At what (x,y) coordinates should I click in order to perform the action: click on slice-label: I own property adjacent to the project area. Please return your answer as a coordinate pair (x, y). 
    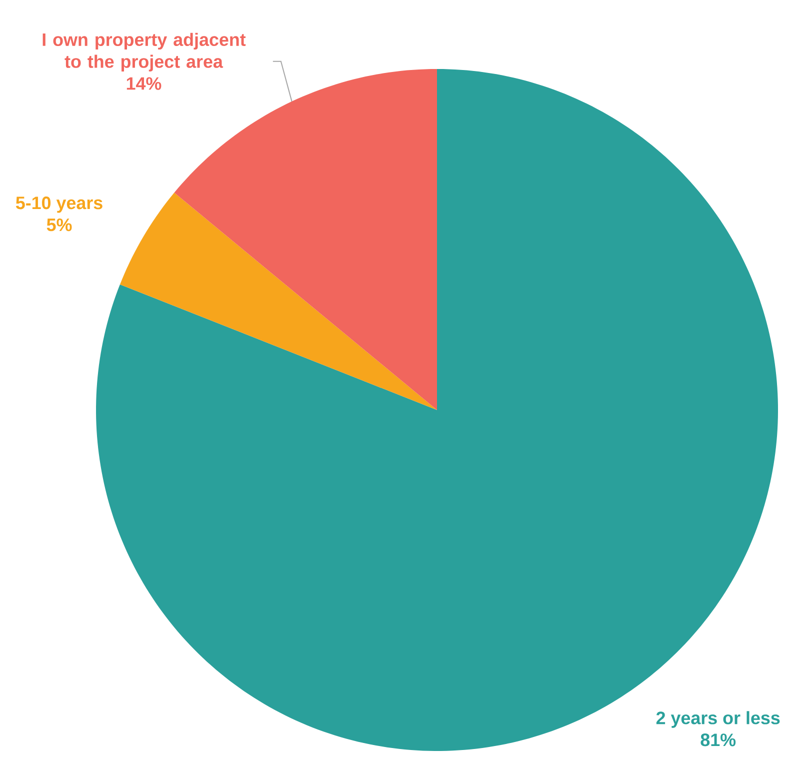
    Looking at the image, I should click on (144, 52).